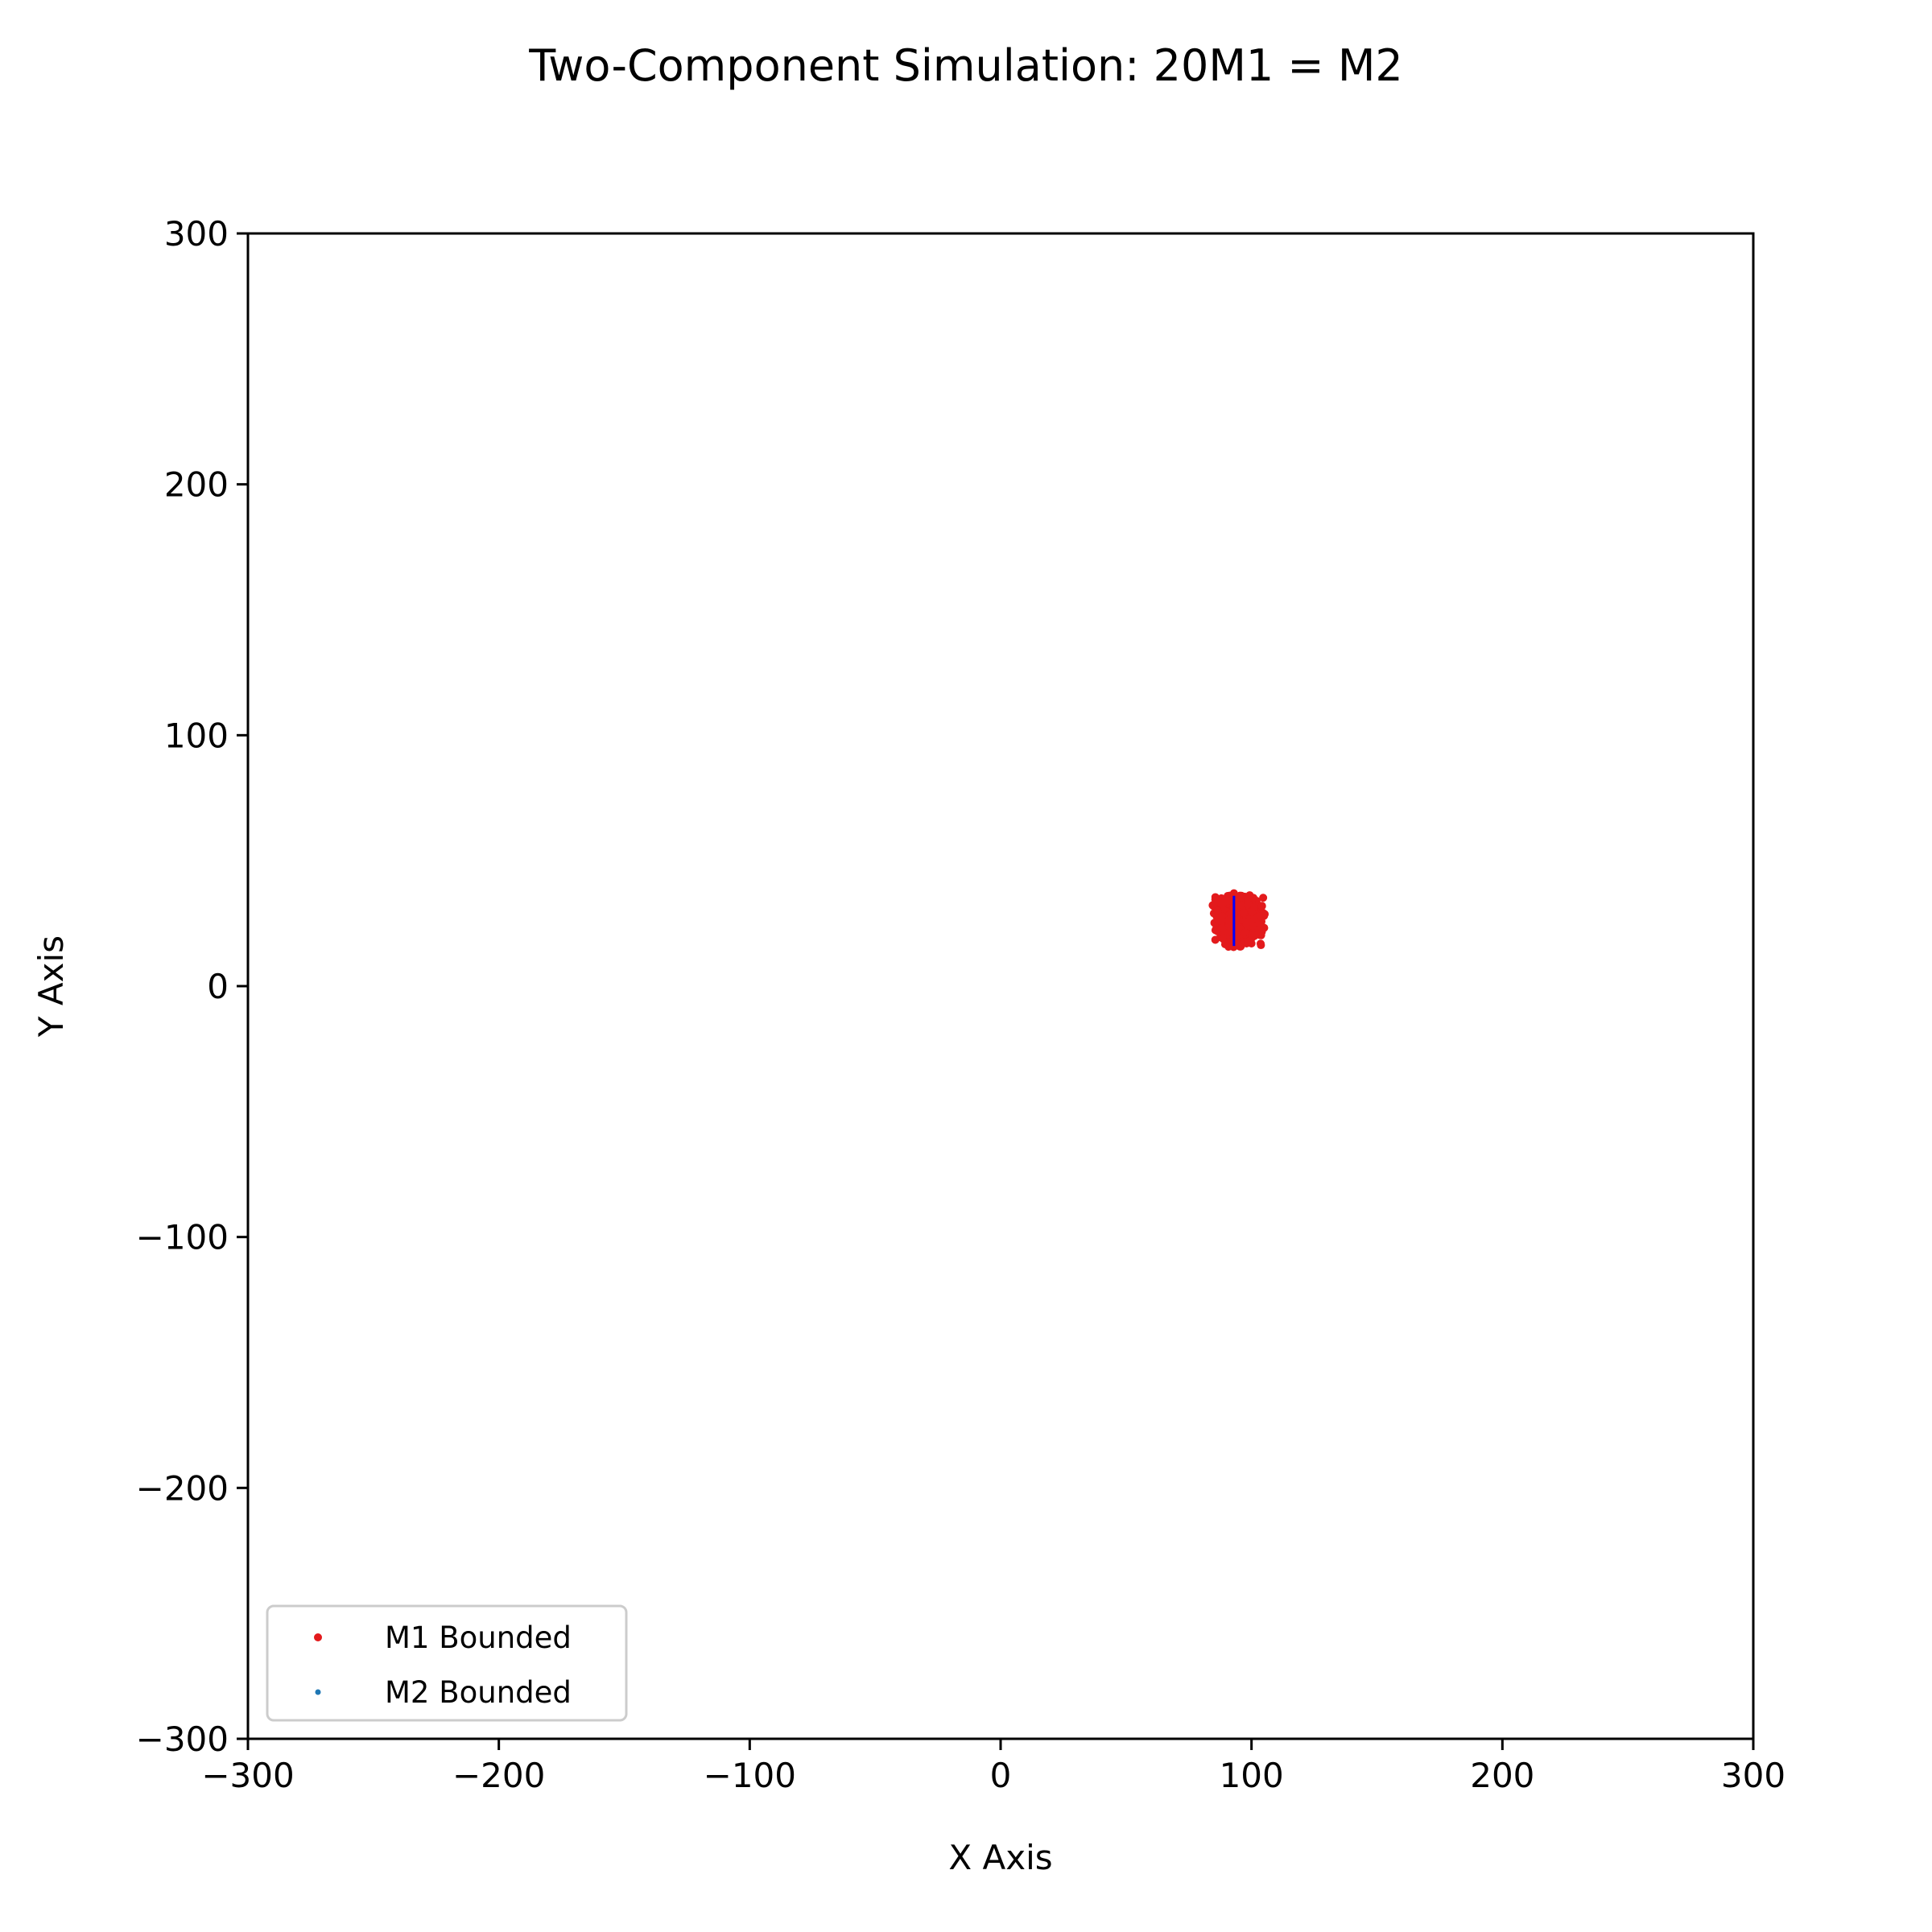 The width and height of the screenshot is (1932, 1932). What do you see at coordinates (1239, 921) in the screenshot?
I see `markers-layer` at bounding box center [1239, 921].